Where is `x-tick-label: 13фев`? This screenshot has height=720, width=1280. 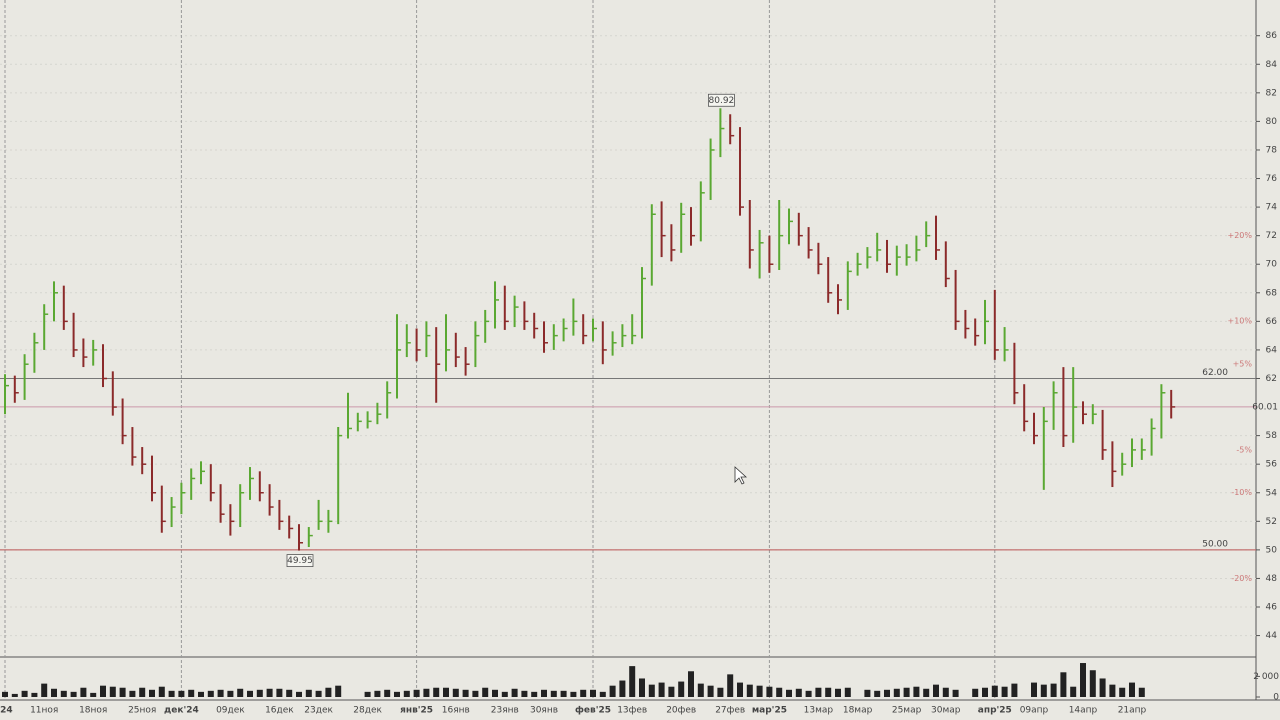 x-tick-label: 13фев is located at coordinates (632, 711).